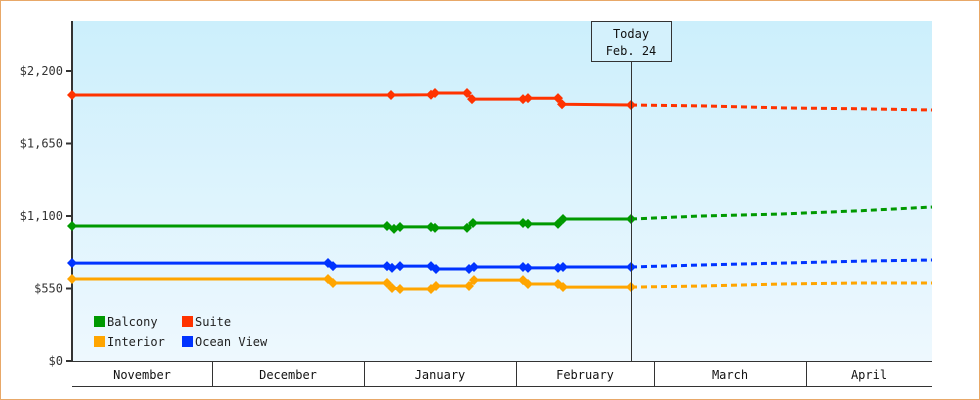 This screenshot has height=400, width=980. What do you see at coordinates (41, 216) in the screenshot?
I see `y-tick-label: $1,100` at bounding box center [41, 216].